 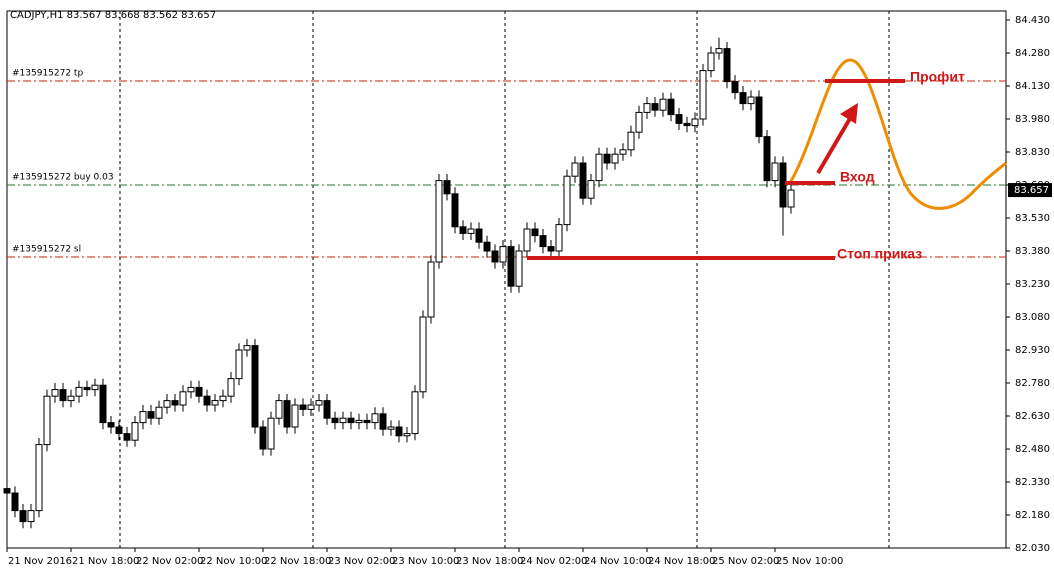 What do you see at coordinates (63, 178) in the screenshot?
I see `order-label: #135915272 buy 0.03` at bounding box center [63, 178].